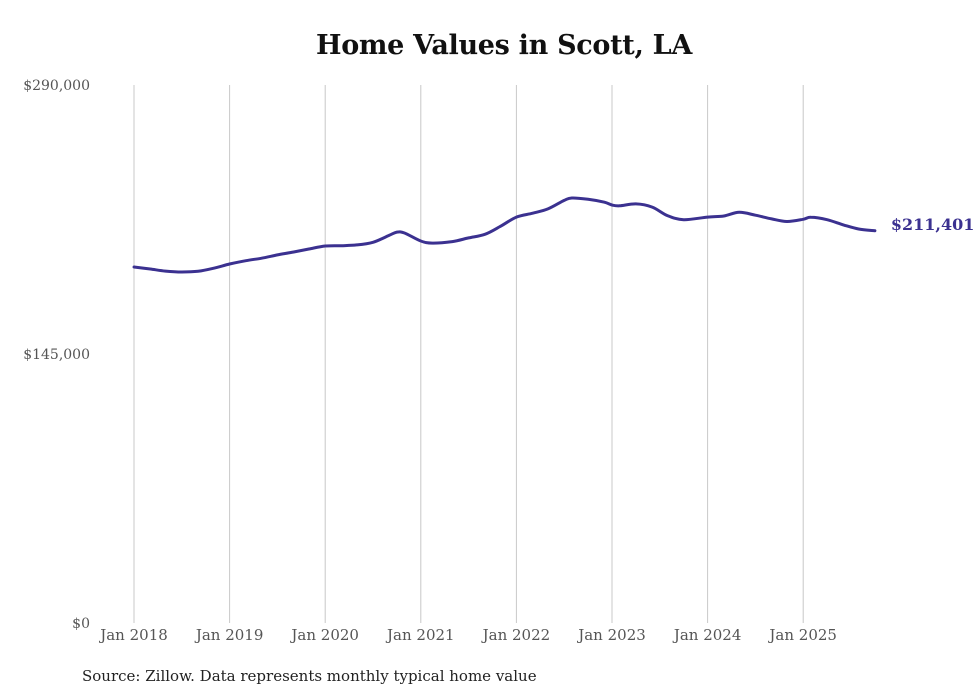 The height and width of the screenshot is (699, 980). What do you see at coordinates (81, 624) in the screenshot?
I see `y-tick-label: $0` at bounding box center [81, 624].